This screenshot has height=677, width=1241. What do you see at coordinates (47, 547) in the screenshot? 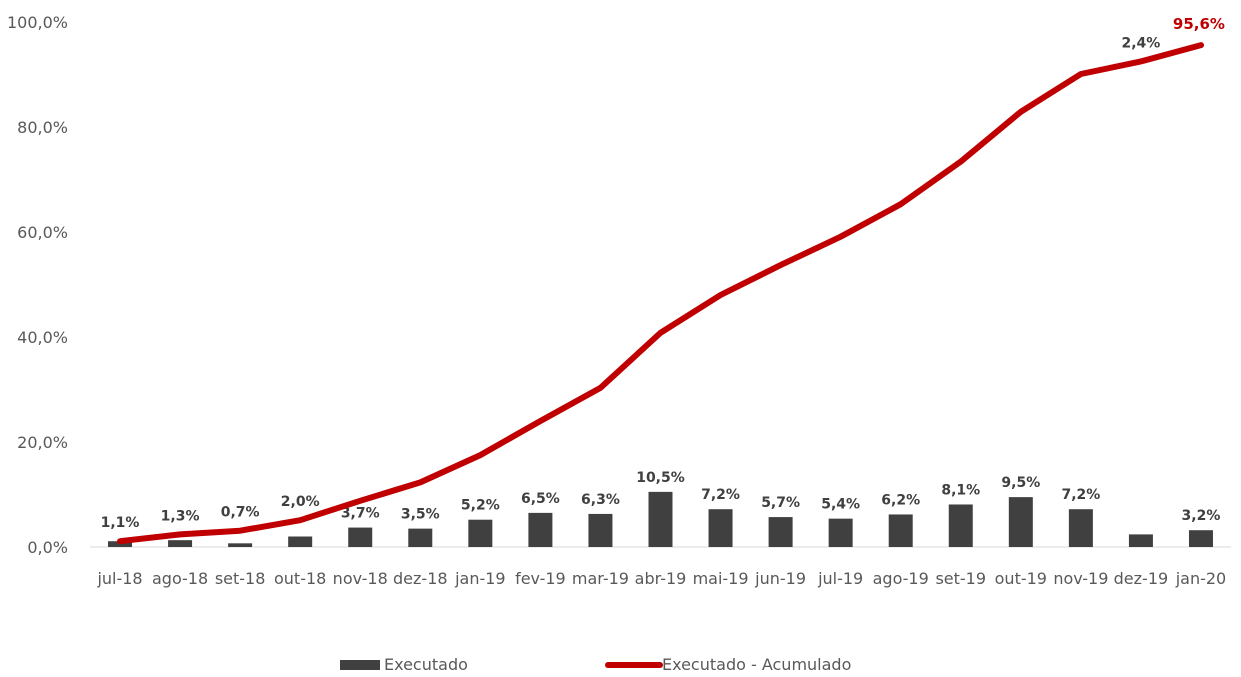
I see `y-tick-label: 0,0%` at bounding box center [47, 547].